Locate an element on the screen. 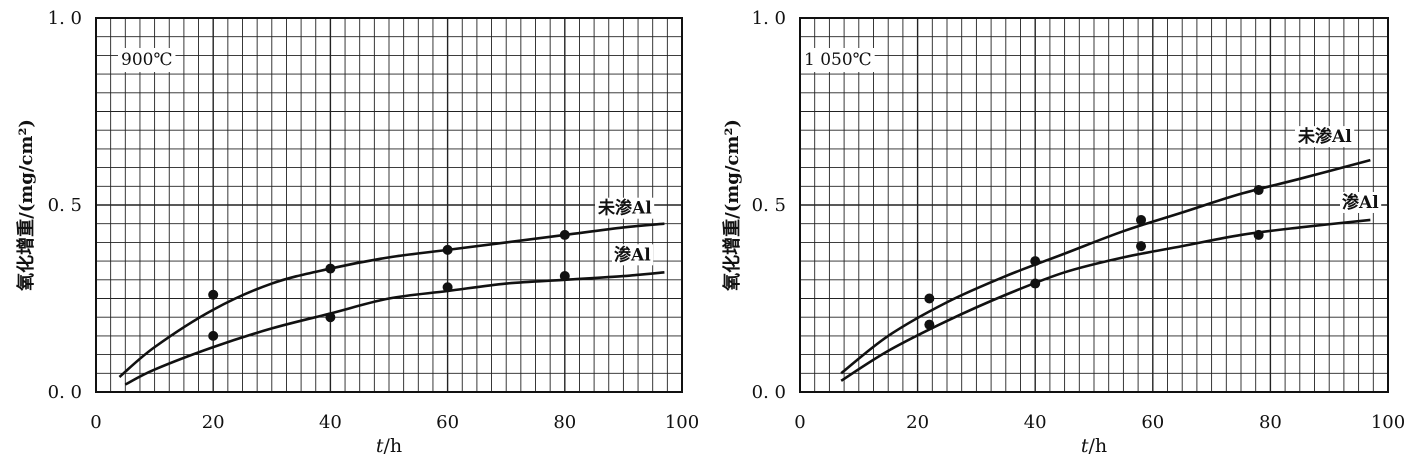  condition-label: 1 050℃ is located at coordinates (838, 60).